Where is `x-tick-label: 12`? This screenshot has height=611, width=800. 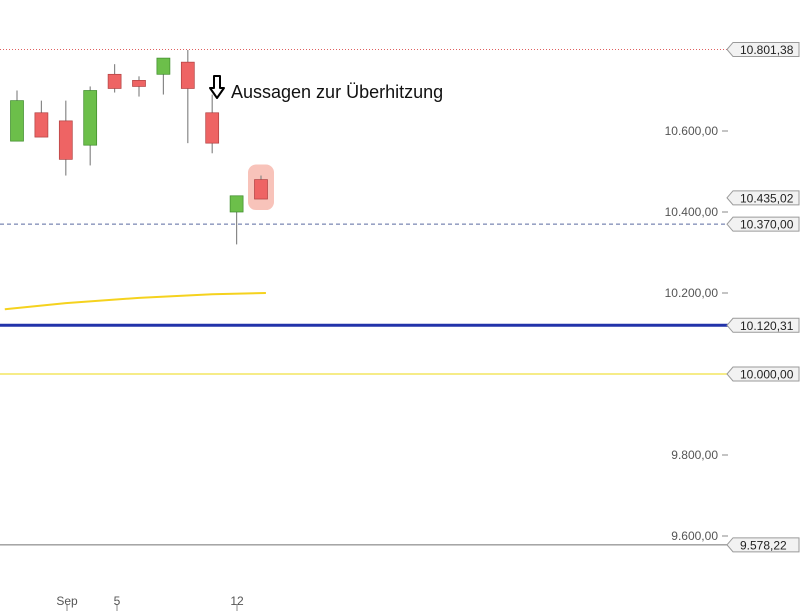 x-tick-label: 12 is located at coordinates (237, 601).